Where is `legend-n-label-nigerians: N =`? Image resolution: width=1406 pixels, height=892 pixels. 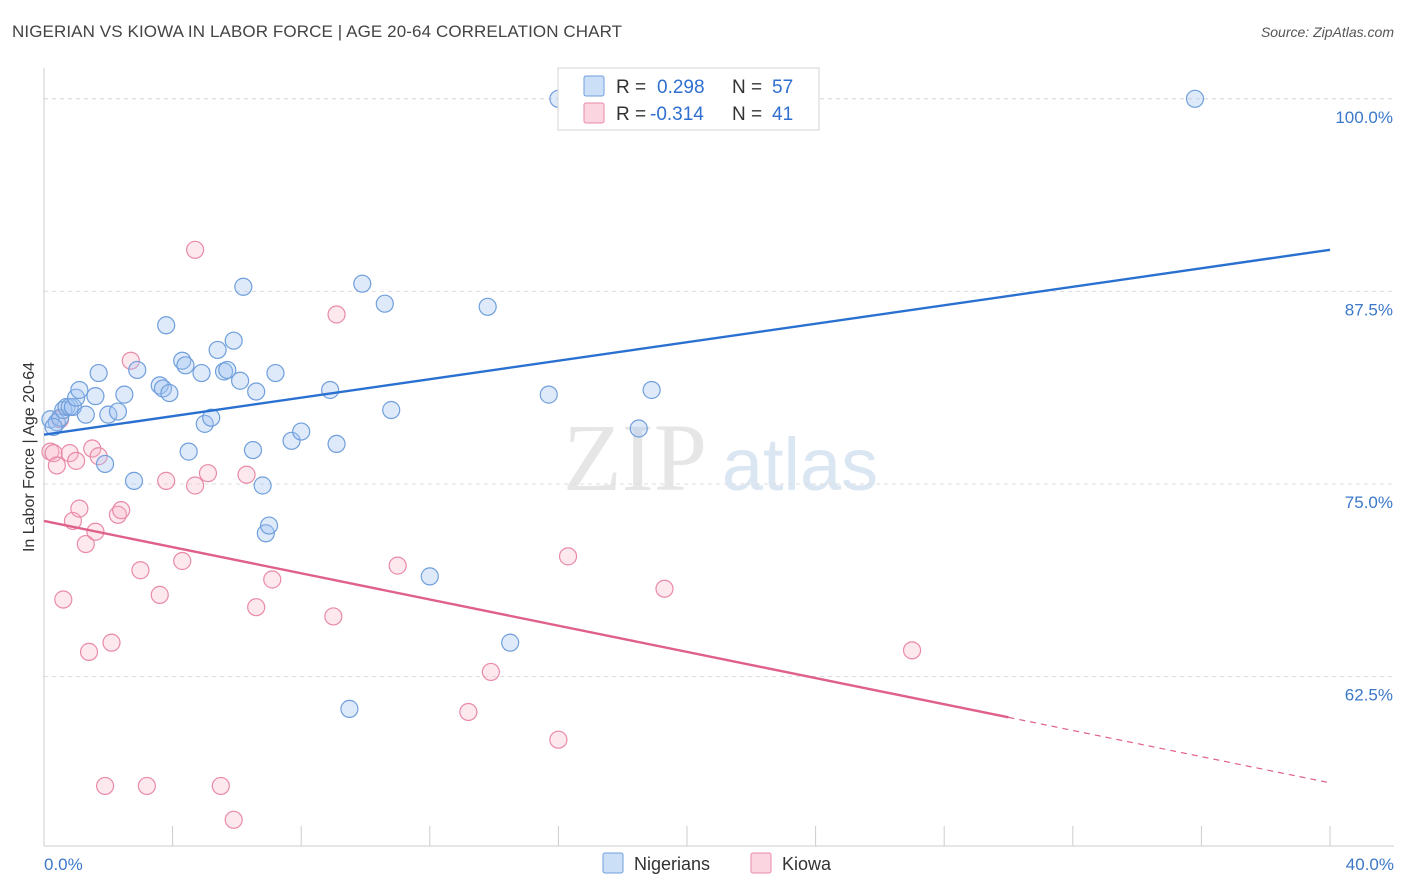 legend-n-label-nigerians: N = is located at coordinates (747, 87).